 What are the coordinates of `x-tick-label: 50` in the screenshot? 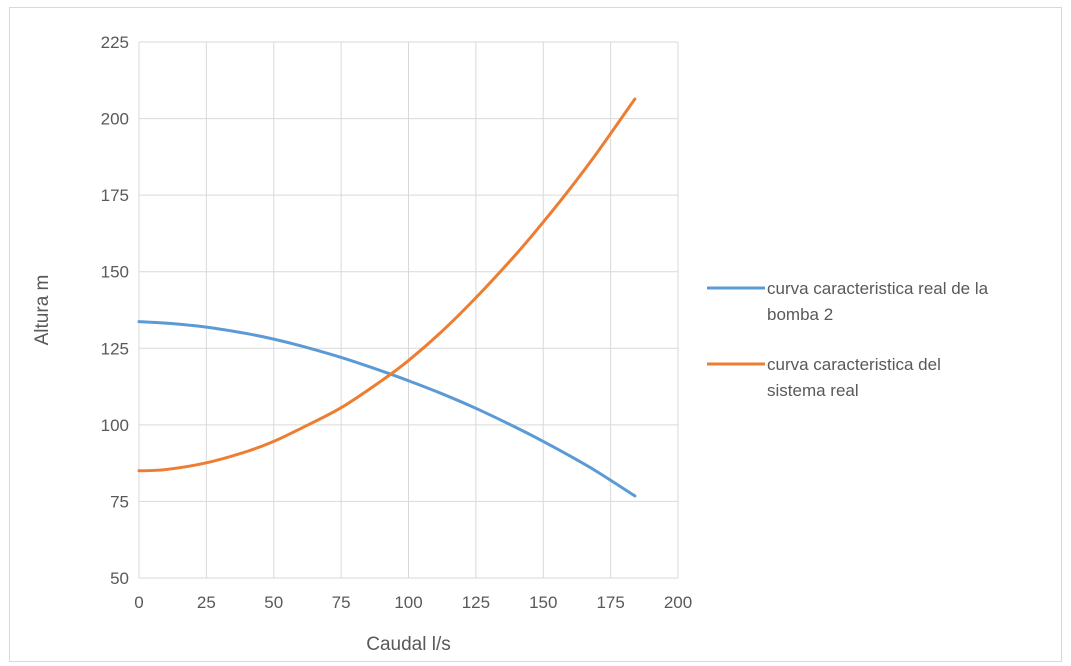 It's located at (273, 602).